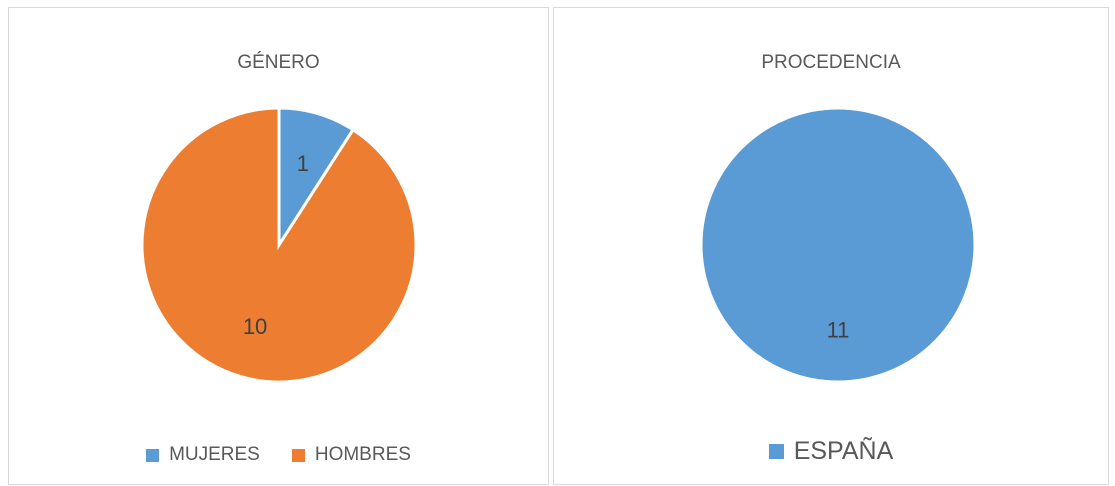  I want to click on procedencia-value-label-espana: 11, so click(838, 329).